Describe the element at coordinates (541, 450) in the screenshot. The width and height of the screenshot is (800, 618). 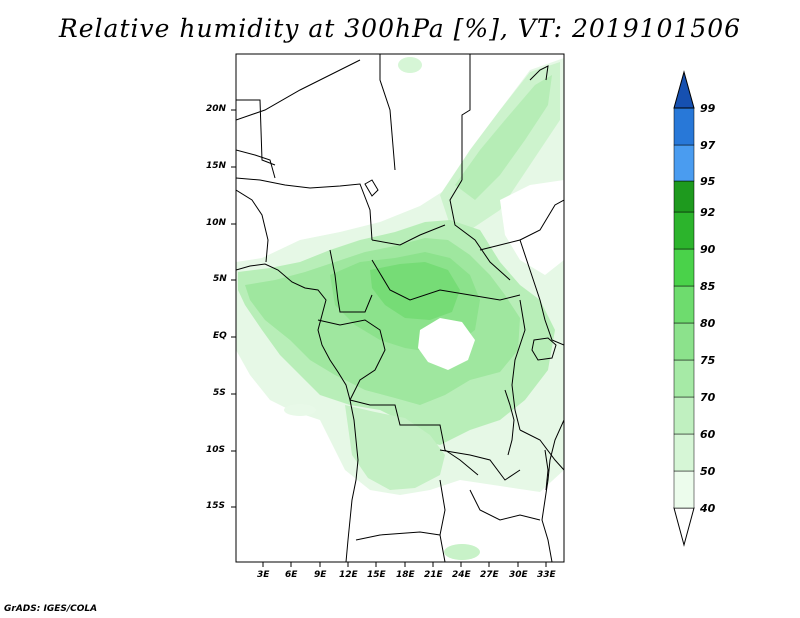
I see `border-tanzania` at that location.